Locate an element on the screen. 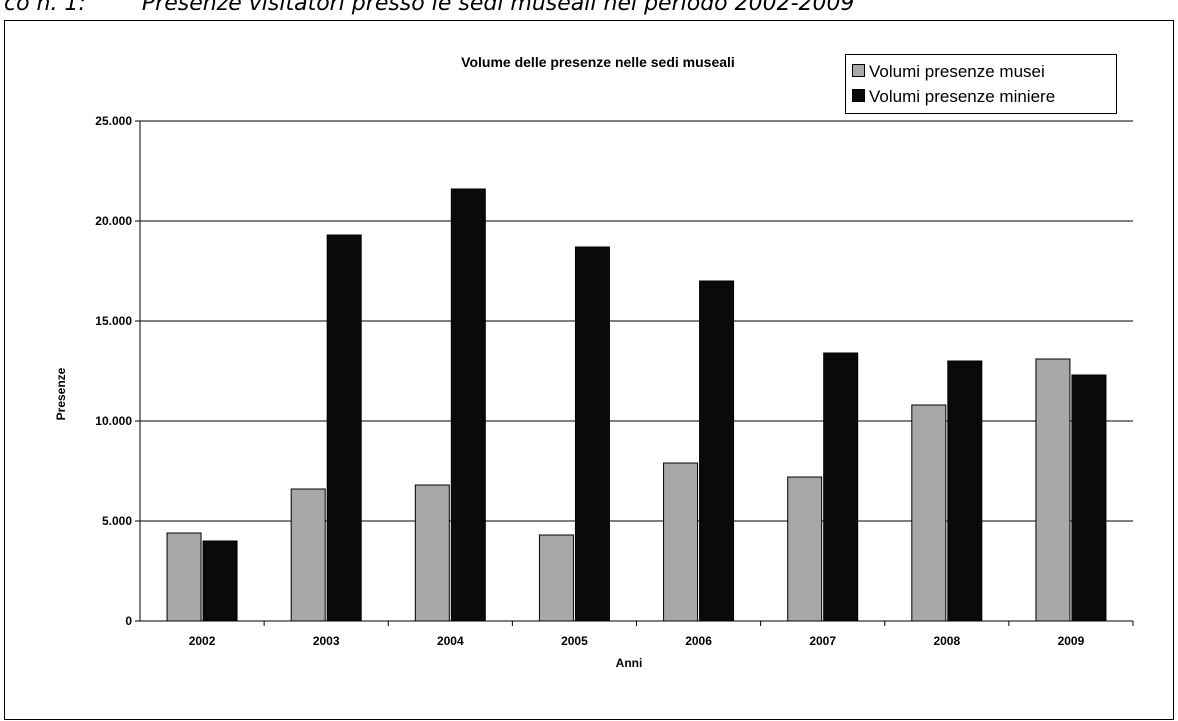 The height and width of the screenshot is (721, 1178). x-tick-label: 2003 is located at coordinates (326, 641).